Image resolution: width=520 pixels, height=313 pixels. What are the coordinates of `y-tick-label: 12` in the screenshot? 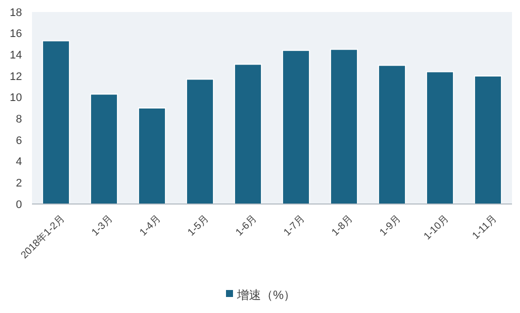 It's located at (16, 76).